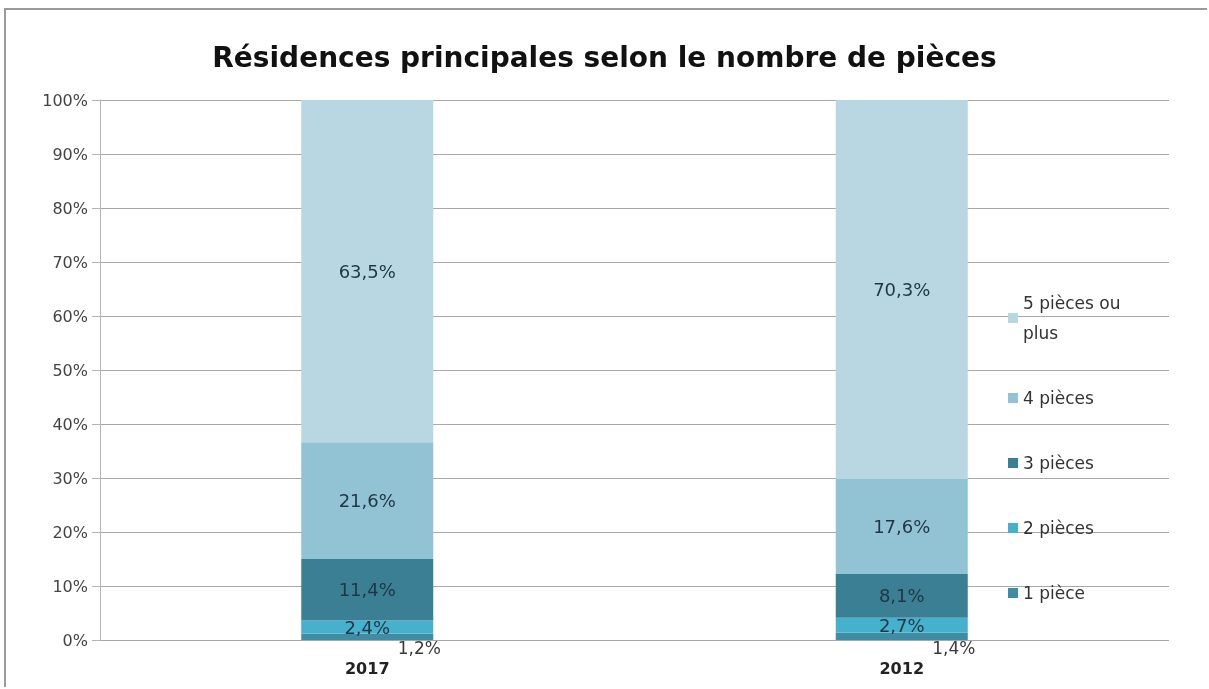 The width and height of the screenshot is (1209, 689). I want to click on y-tick-label: 100%, so click(65, 100).